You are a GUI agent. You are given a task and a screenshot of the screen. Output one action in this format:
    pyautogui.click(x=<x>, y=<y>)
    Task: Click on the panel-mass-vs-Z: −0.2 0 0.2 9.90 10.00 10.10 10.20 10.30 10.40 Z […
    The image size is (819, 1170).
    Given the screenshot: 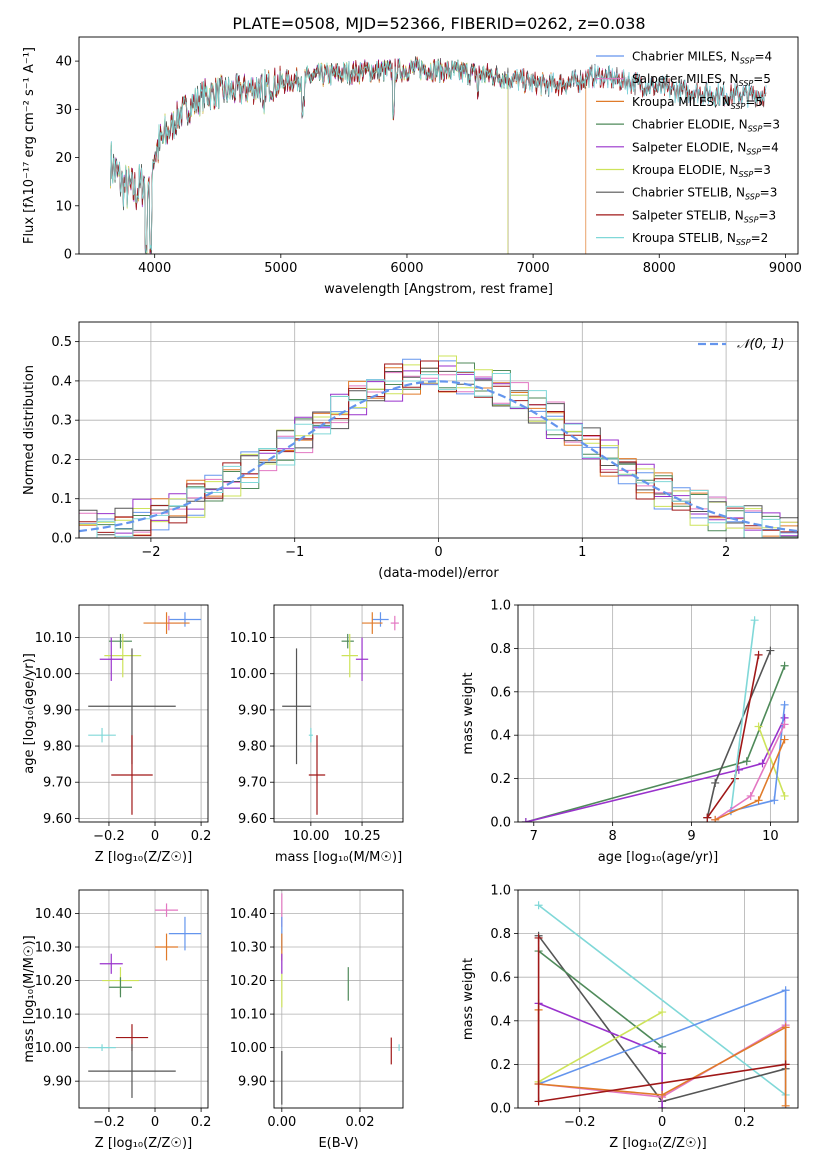 What is the action you would take?
    pyautogui.click(x=117, y=1020)
    